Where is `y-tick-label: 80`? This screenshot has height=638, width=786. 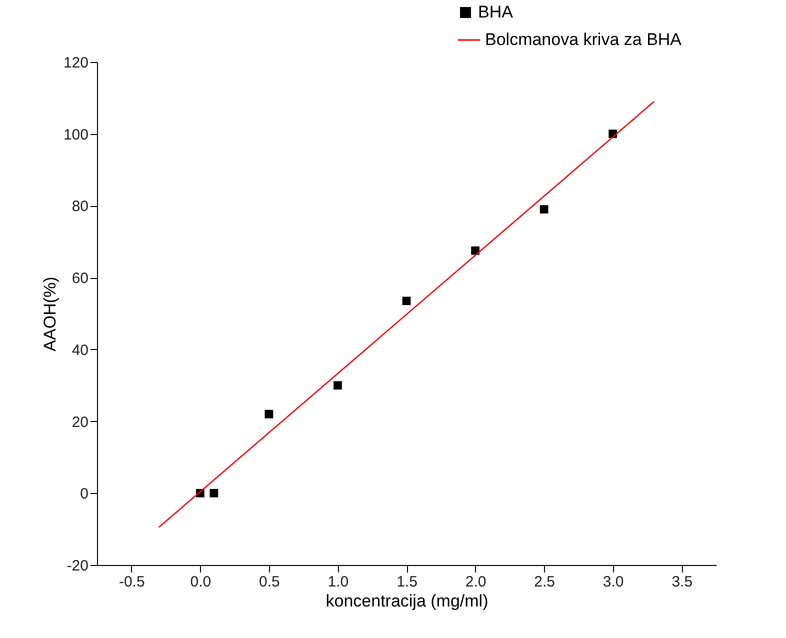
y-tick-label: 80 is located at coordinates (80, 207).